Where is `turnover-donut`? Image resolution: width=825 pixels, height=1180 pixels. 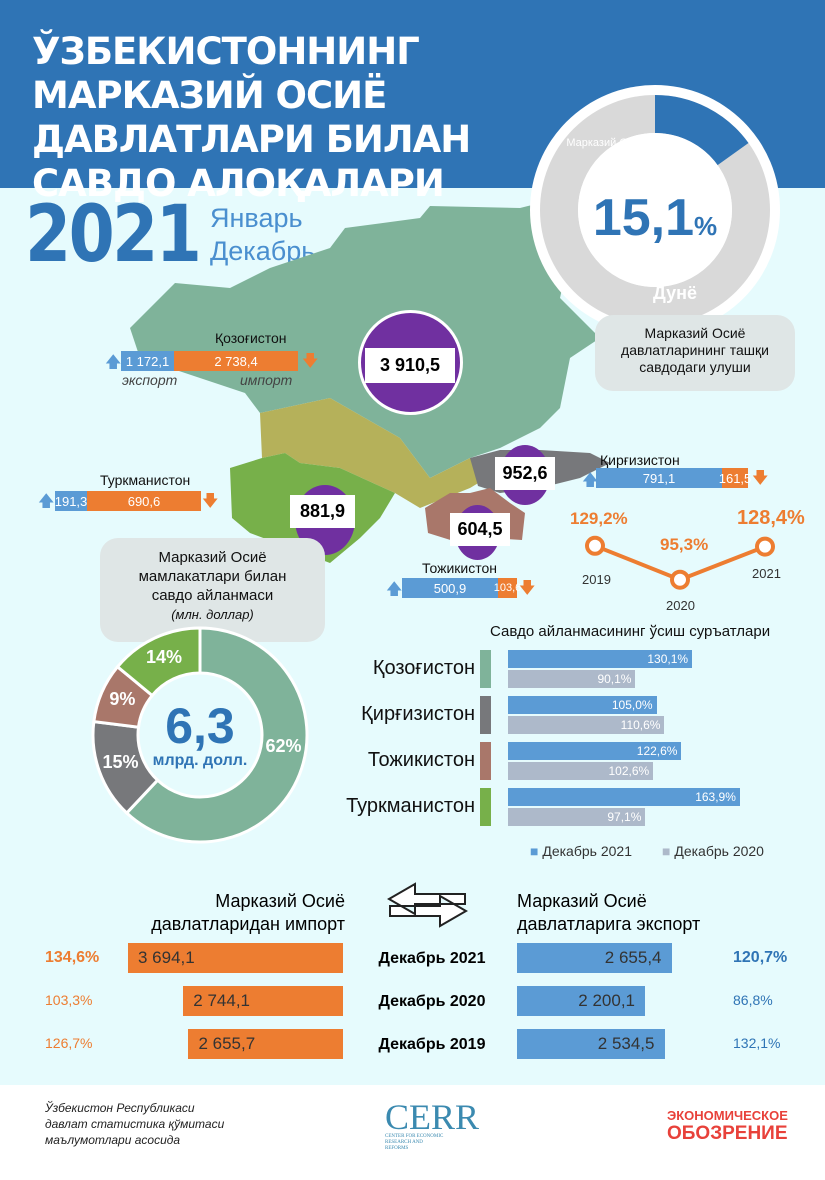
turnover-donut is located at coordinates (200, 735).